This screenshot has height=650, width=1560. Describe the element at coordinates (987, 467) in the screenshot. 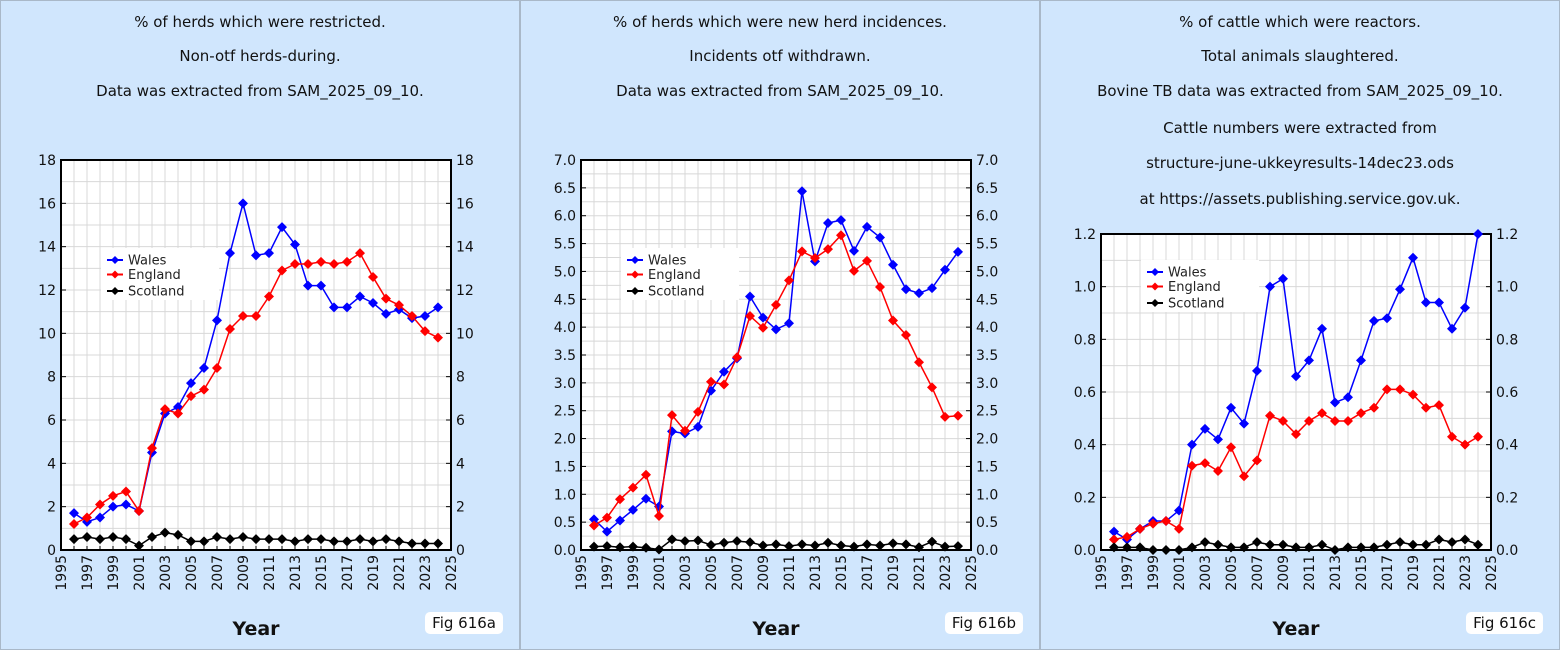

I see `y-tick-label-right: 1.5` at that location.